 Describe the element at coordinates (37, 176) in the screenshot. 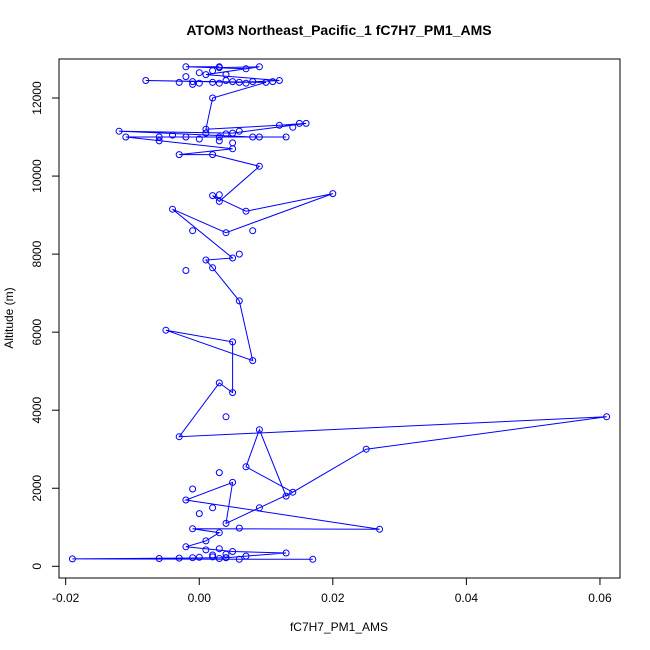

I see `y-tick-label: 10000` at that location.